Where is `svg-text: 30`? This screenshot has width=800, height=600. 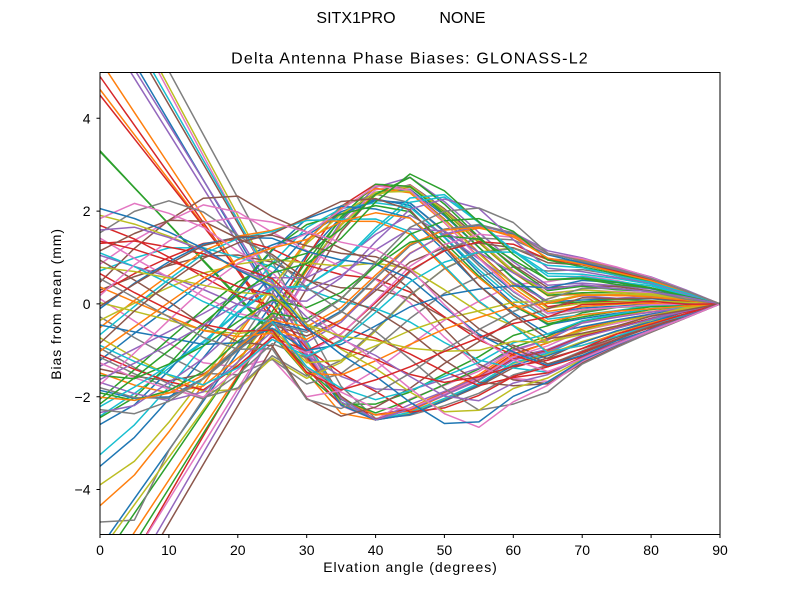 svg-text: 30 is located at coordinates (307, 550).